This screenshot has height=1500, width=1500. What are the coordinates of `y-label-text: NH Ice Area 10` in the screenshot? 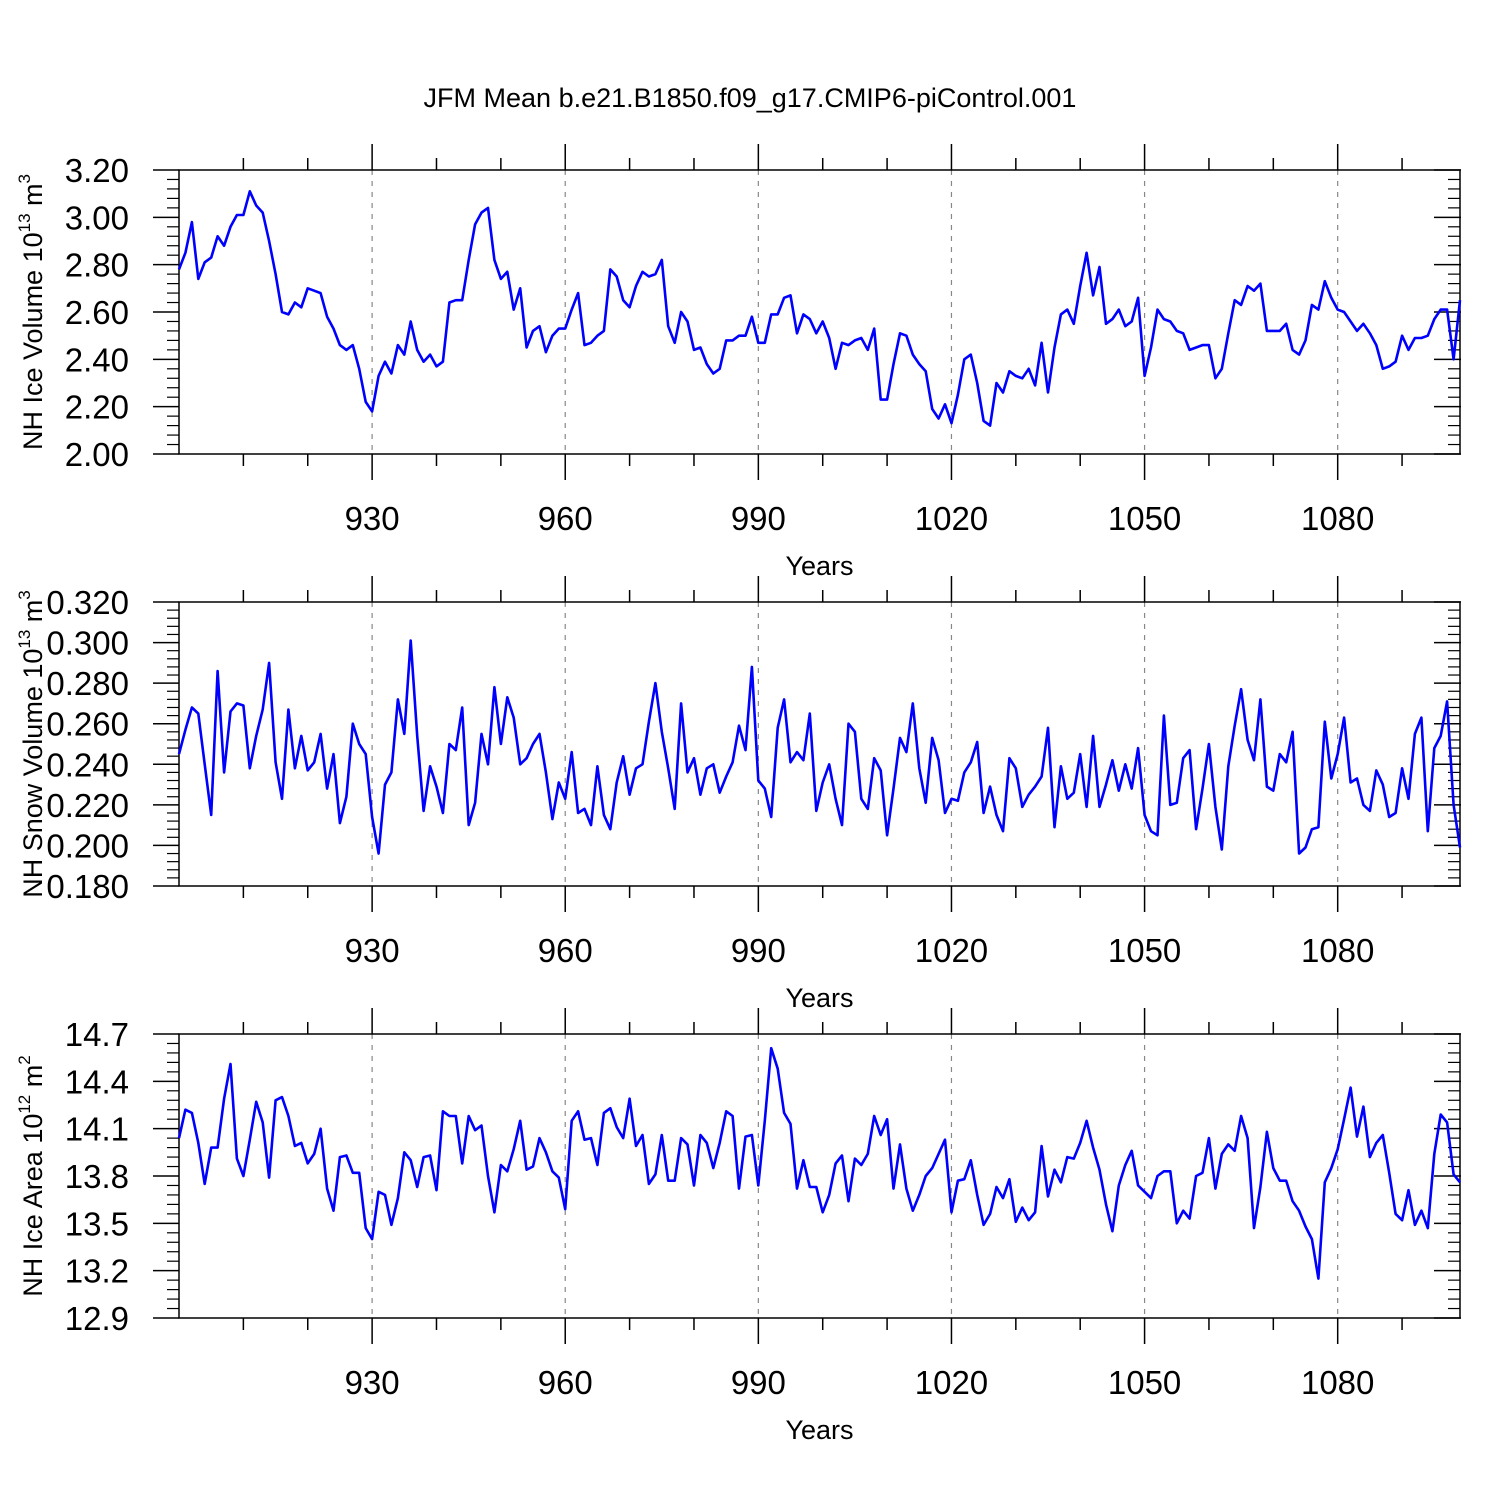 It's located at (33, 1205).